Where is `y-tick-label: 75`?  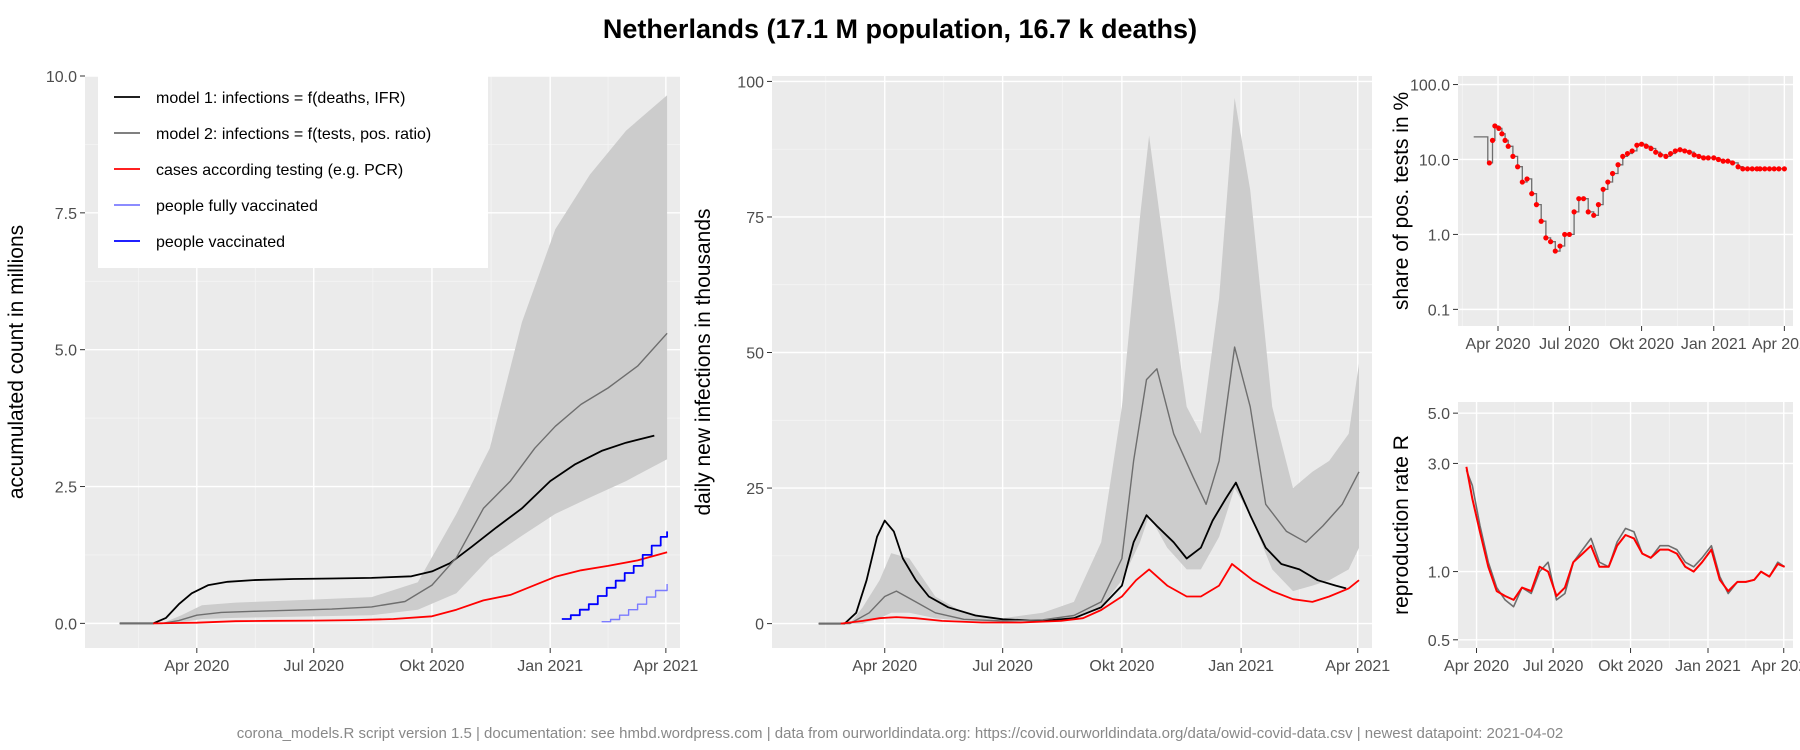
y-tick-label: 75 is located at coordinates (755, 218).